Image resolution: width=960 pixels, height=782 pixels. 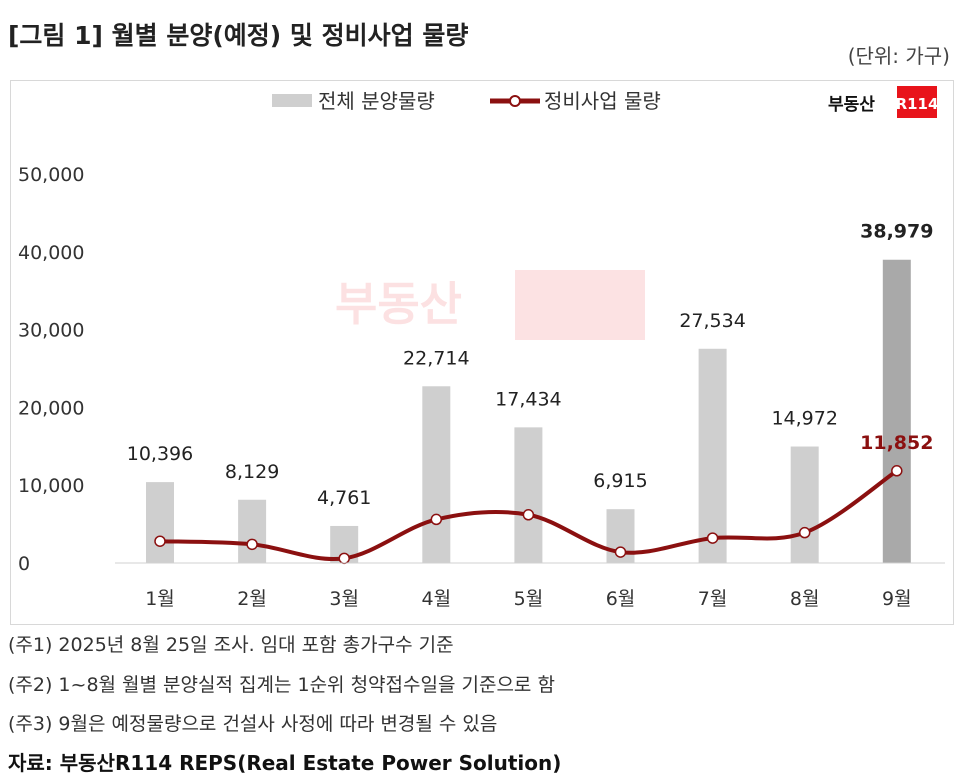 What do you see at coordinates (490, 305) in the screenshot?
I see `watermark: 부동산` at bounding box center [490, 305].